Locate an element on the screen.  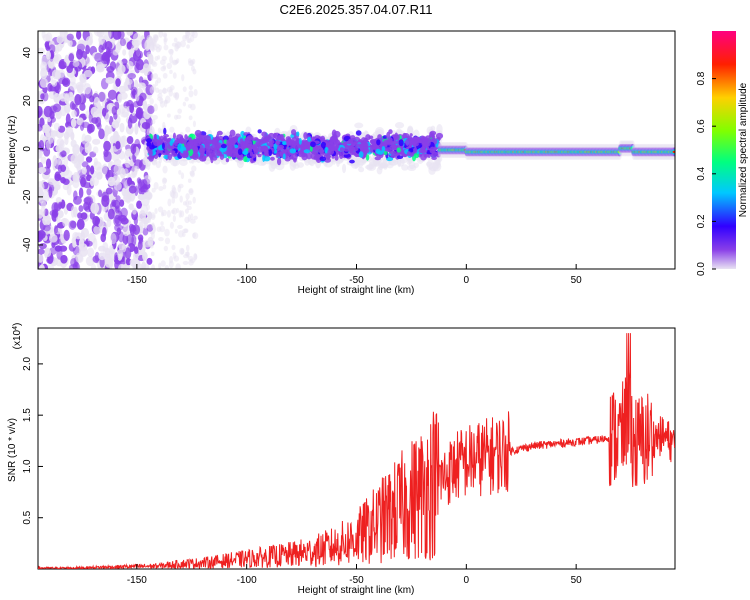
spectrogram-y-tick-label: 40 is located at coordinates (27, 53).